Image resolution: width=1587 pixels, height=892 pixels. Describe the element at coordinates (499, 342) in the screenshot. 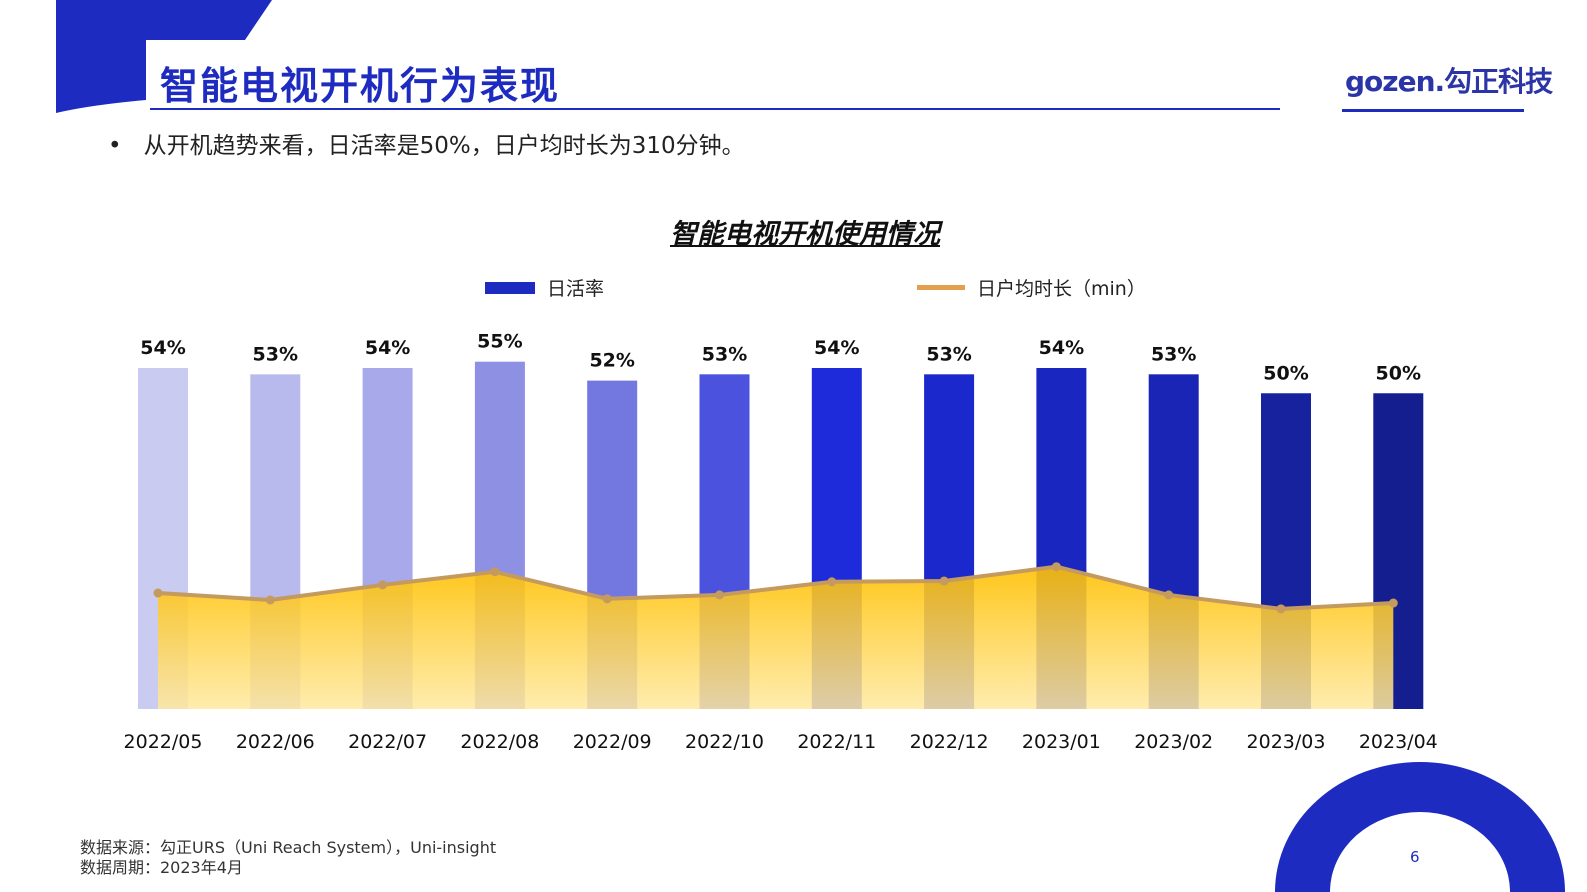

I see `bar-data-label: 55%` at that location.